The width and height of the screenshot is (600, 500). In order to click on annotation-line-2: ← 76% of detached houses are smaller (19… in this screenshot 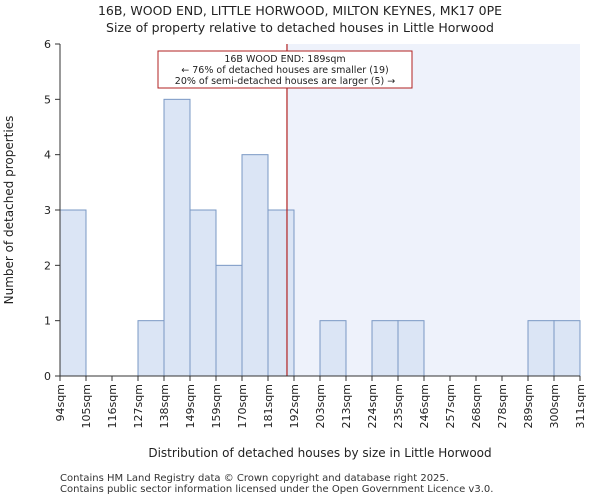, I will do `click(284, 70)`.